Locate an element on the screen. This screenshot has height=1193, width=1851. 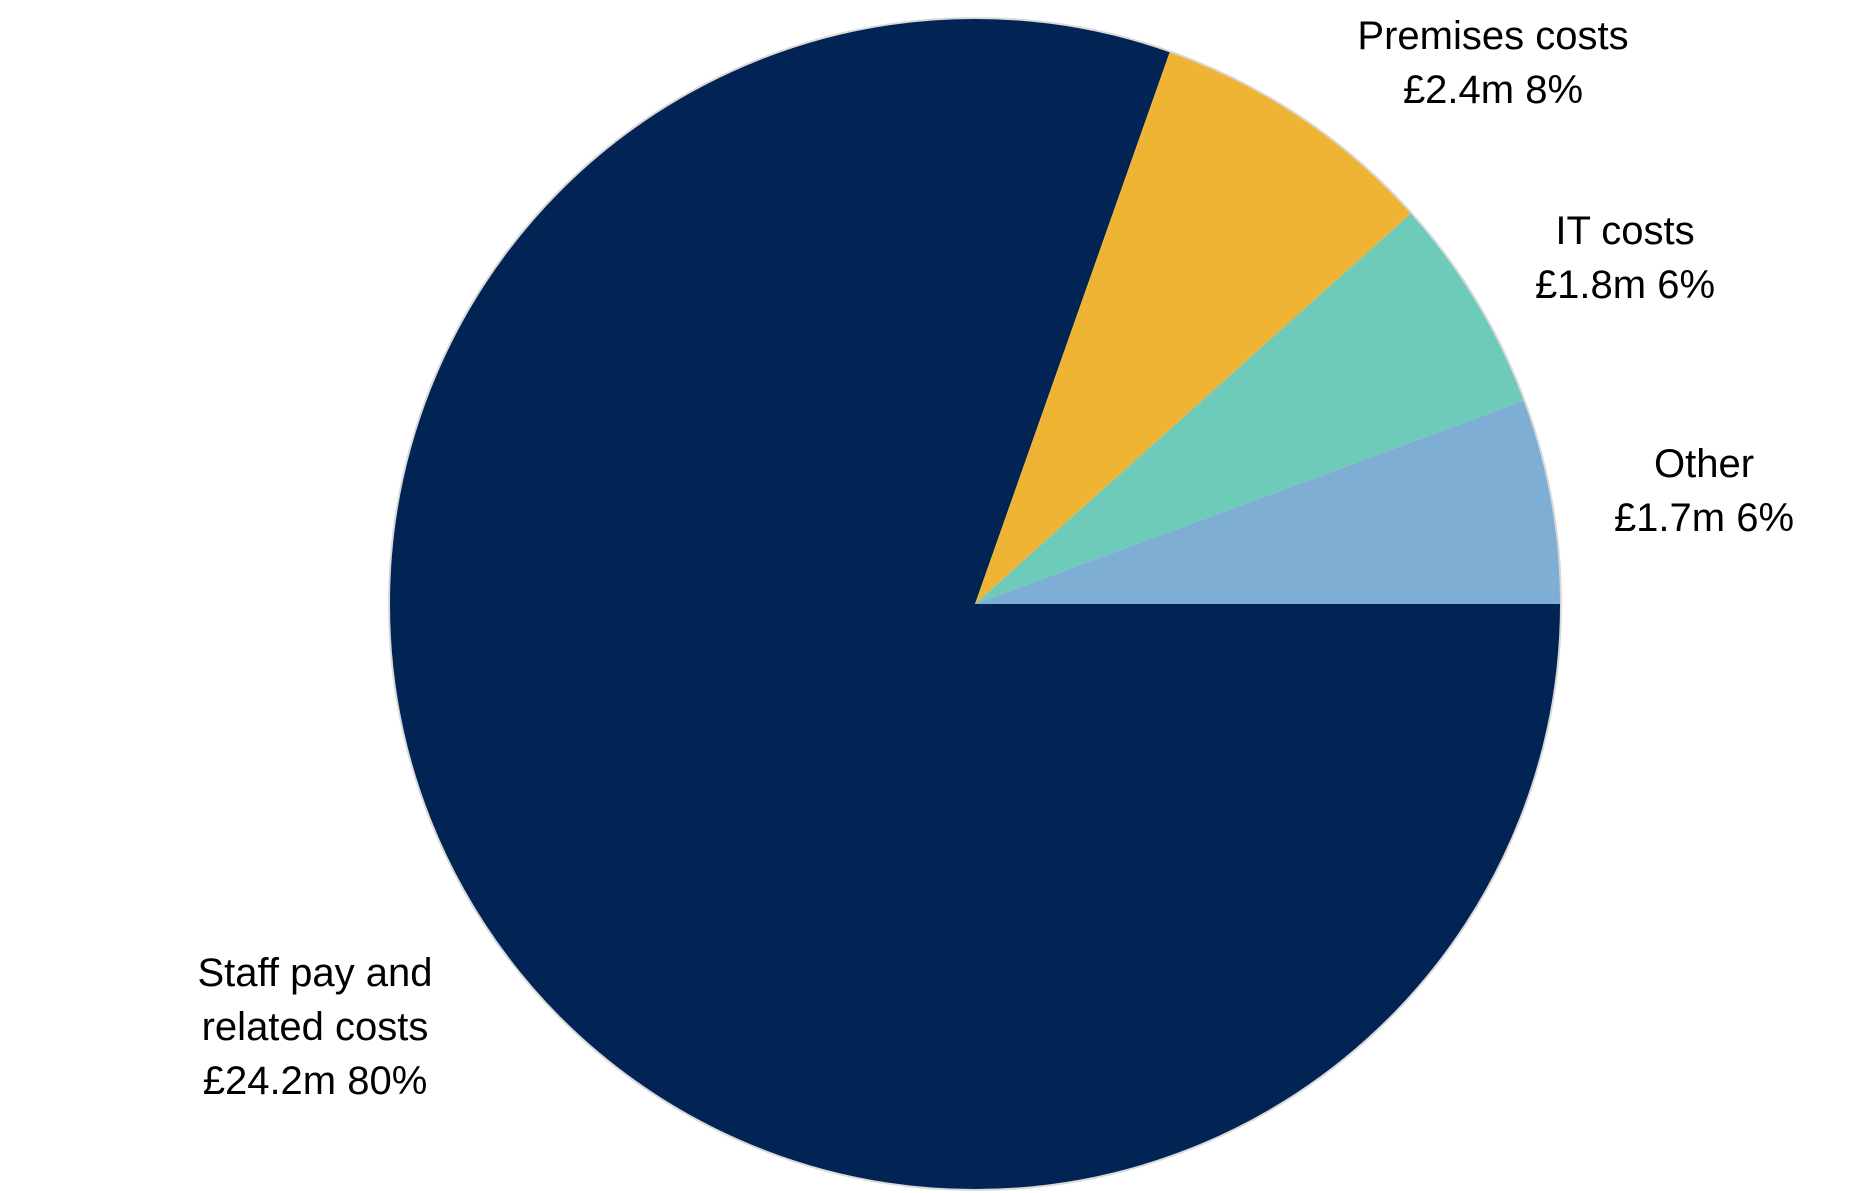
value-label: £2.4m 8% is located at coordinates (1493, 90).